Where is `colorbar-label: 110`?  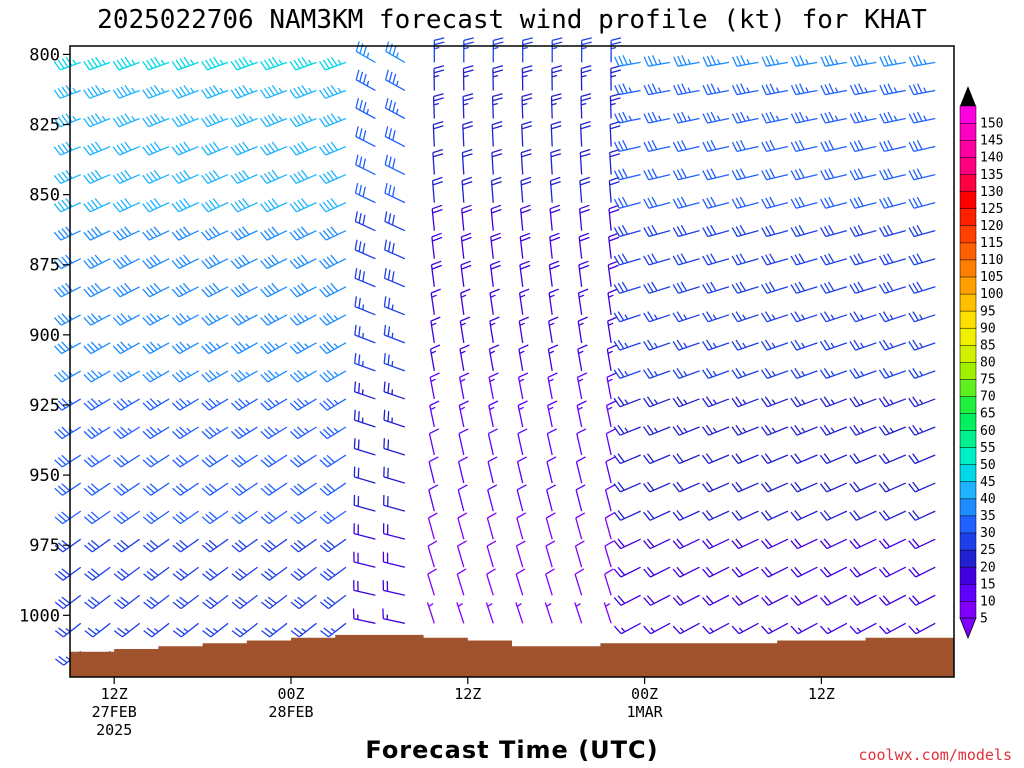 colorbar-label: 110 is located at coordinates (991, 260).